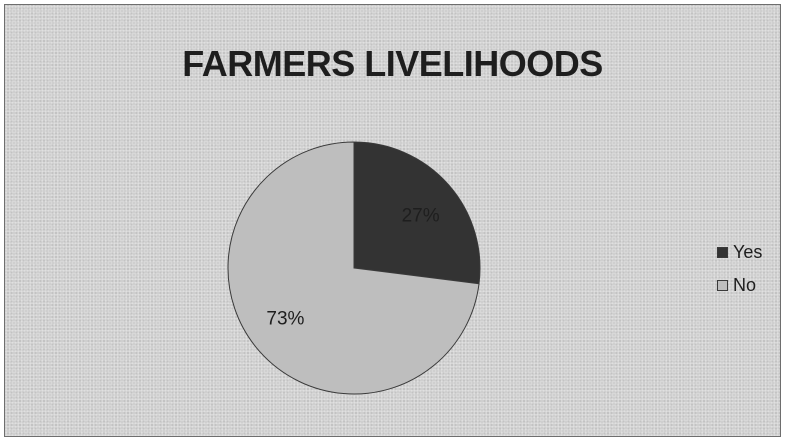 This screenshot has height=441, width=787. What do you see at coordinates (392, 63) in the screenshot?
I see `chart-title: FARMERS LIVELIHOODS` at bounding box center [392, 63].